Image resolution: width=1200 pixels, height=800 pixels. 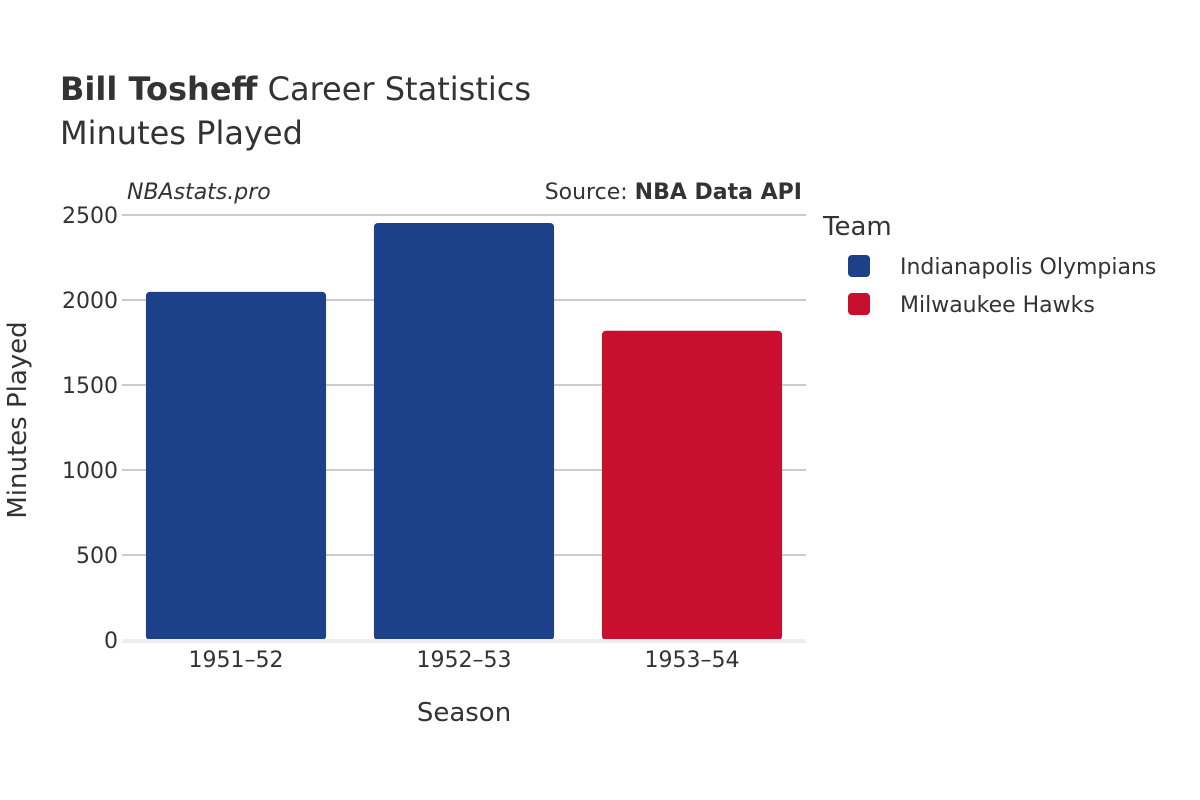 I want to click on legend-label: Milwaukee Hawks, so click(x=997, y=305).